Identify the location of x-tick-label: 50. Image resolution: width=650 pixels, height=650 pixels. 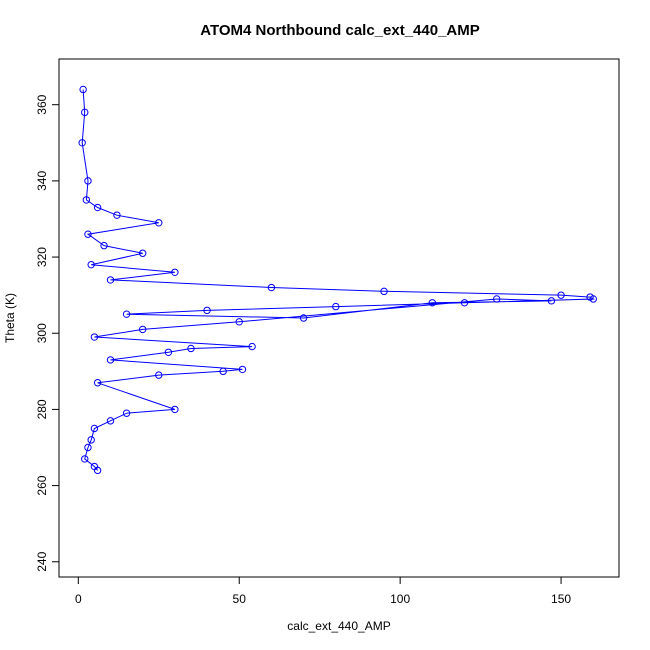
(240, 599).